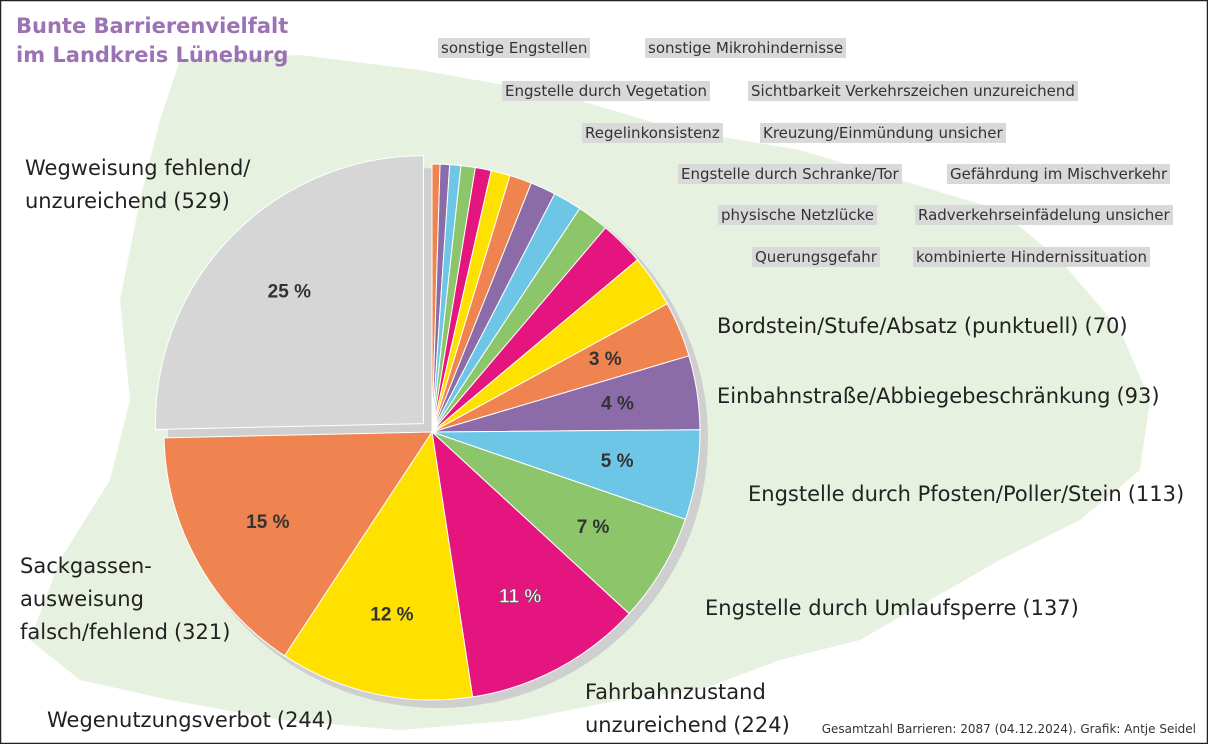 The height and width of the screenshot is (744, 1208). What do you see at coordinates (1106, 326) in the screenshot?
I see `value-label: (70)` at bounding box center [1106, 326].